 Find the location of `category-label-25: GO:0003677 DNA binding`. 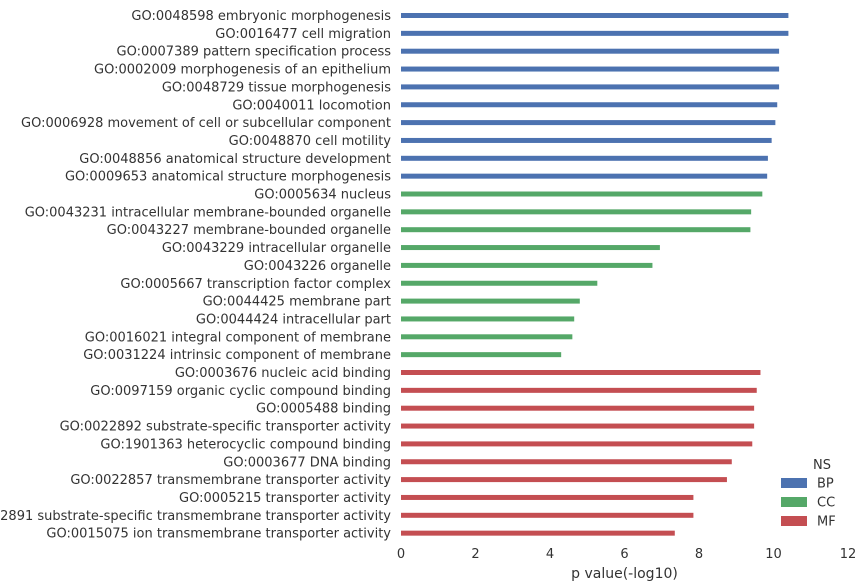

category-label-25: GO:0003677 DNA binding is located at coordinates (307, 462).